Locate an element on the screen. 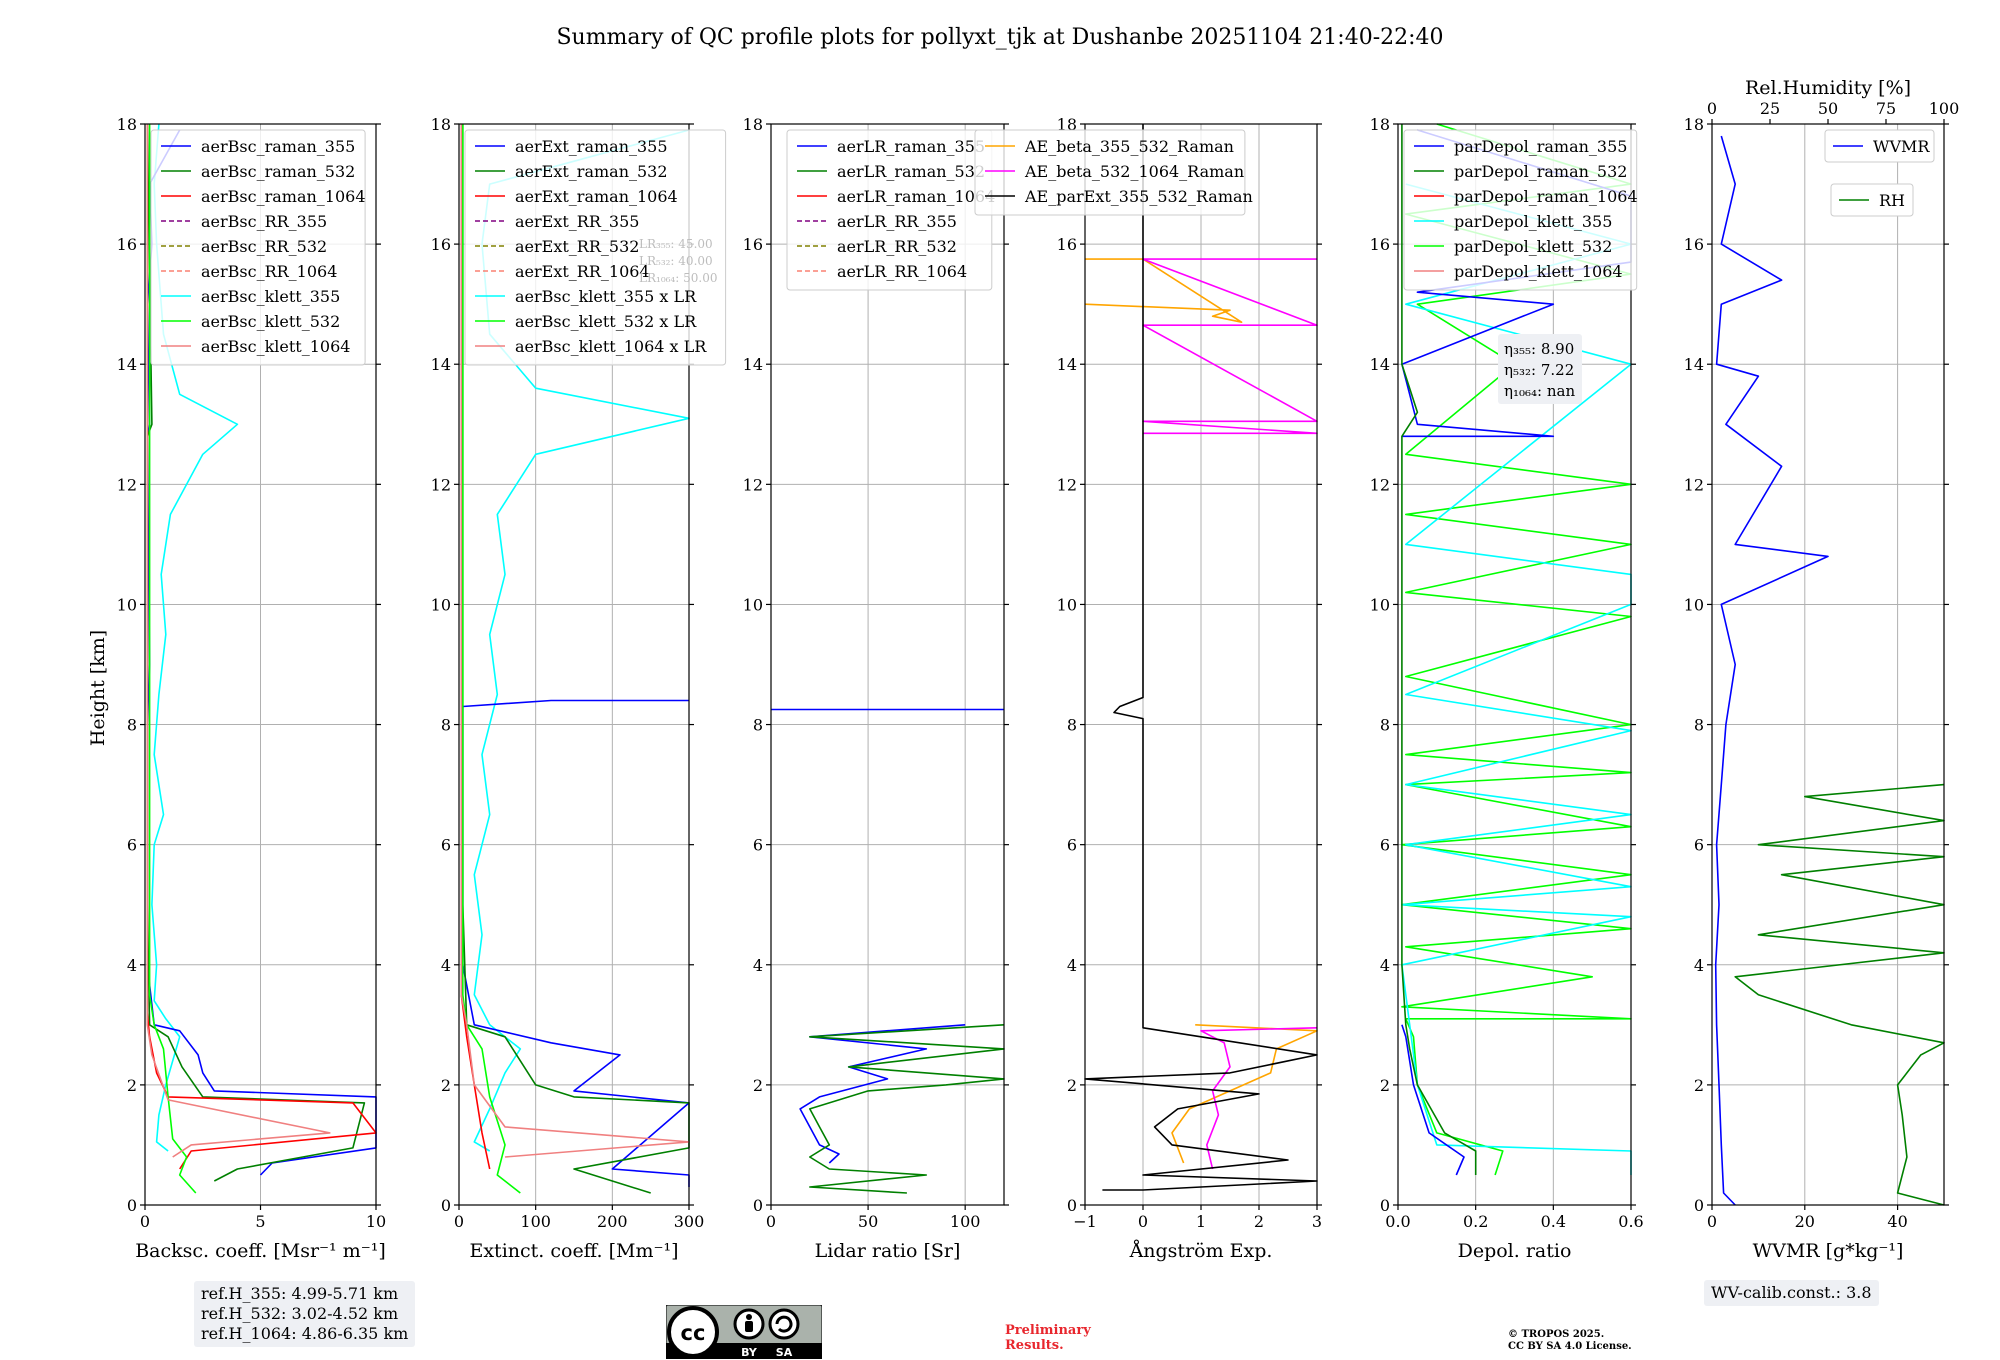  legend-label: aerBsc_klett_355 x LR is located at coordinates (606, 296).